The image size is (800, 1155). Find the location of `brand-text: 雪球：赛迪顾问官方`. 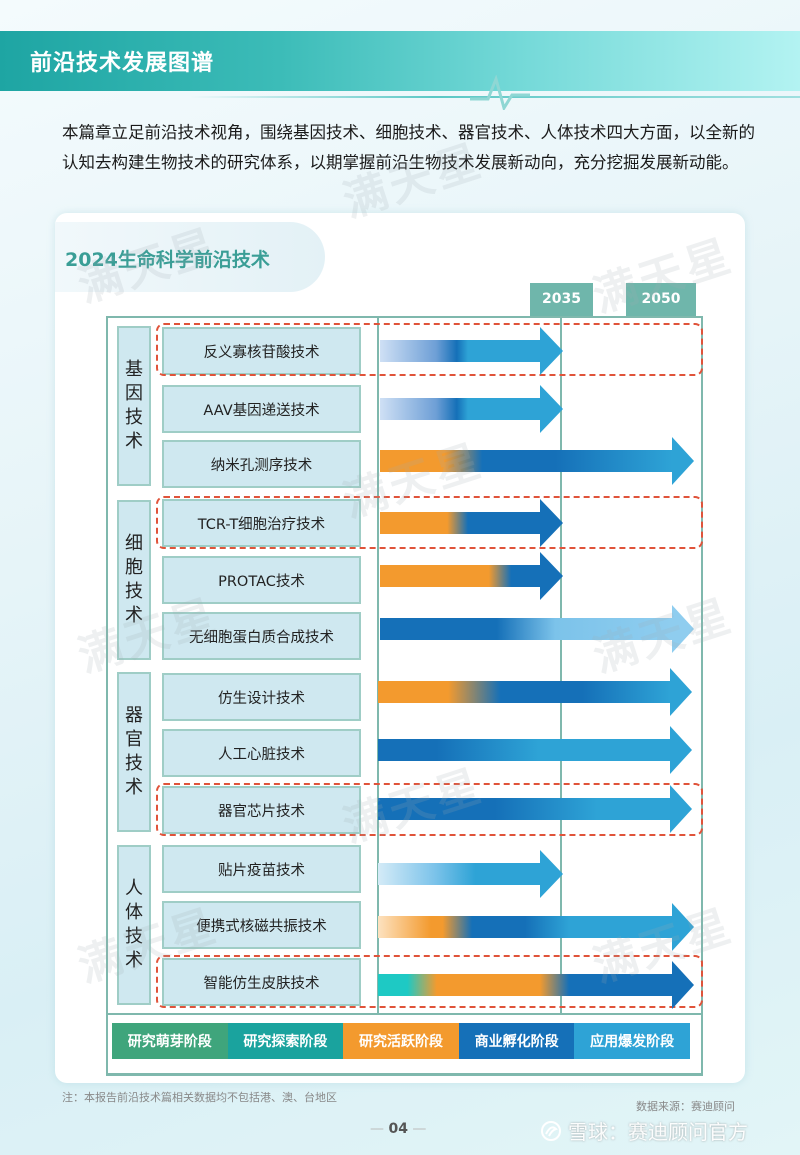

brand-text: 雪球：赛迪顾问官方 is located at coordinates (658, 1132).